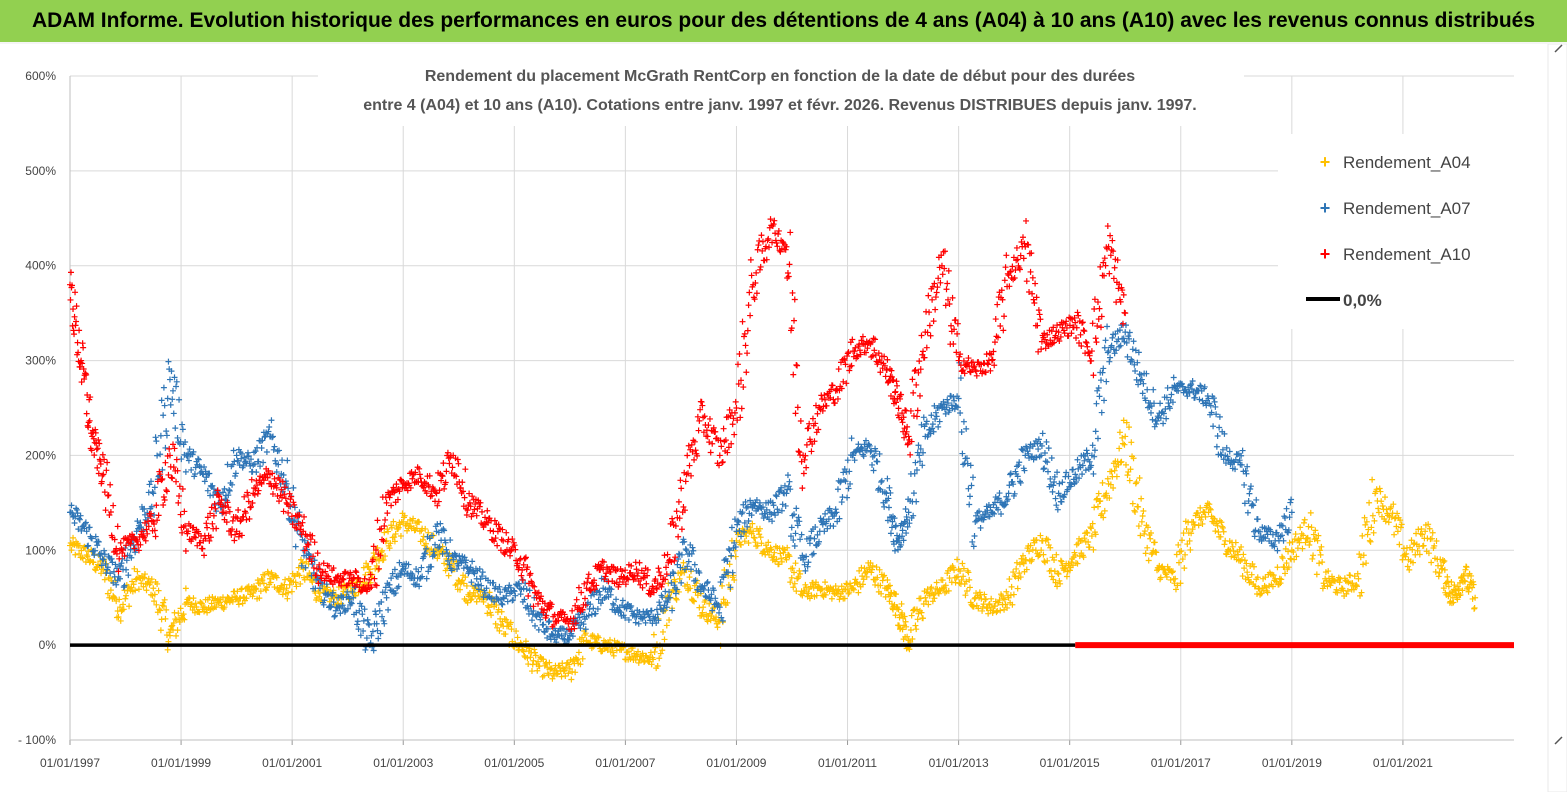 The image size is (1567, 792). What do you see at coordinates (847, 763) in the screenshot?
I see `x-tick-label: 01/01/2011` at bounding box center [847, 763].